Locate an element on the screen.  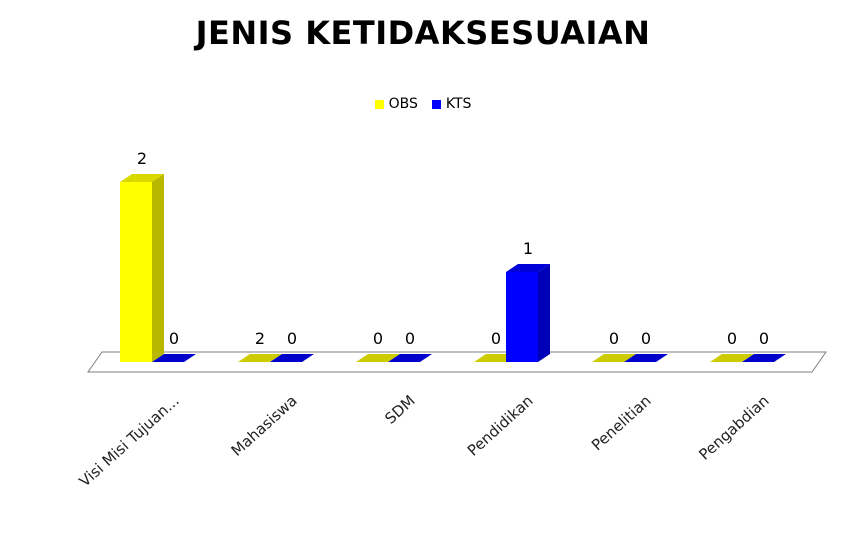
data-label-obs-sdm: 0 is located at coordinates (378, 338).